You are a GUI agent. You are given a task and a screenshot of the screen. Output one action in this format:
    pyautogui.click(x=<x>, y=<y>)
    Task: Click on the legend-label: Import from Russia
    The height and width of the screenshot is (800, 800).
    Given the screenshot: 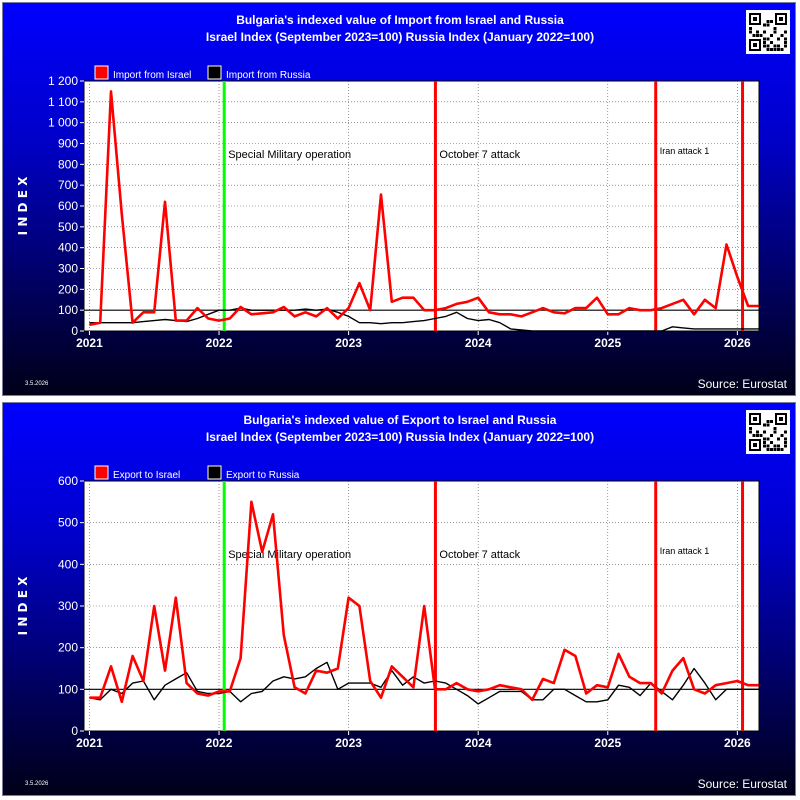 What is the action you would take?
    pyautogui.click(x=268, y=75)
    